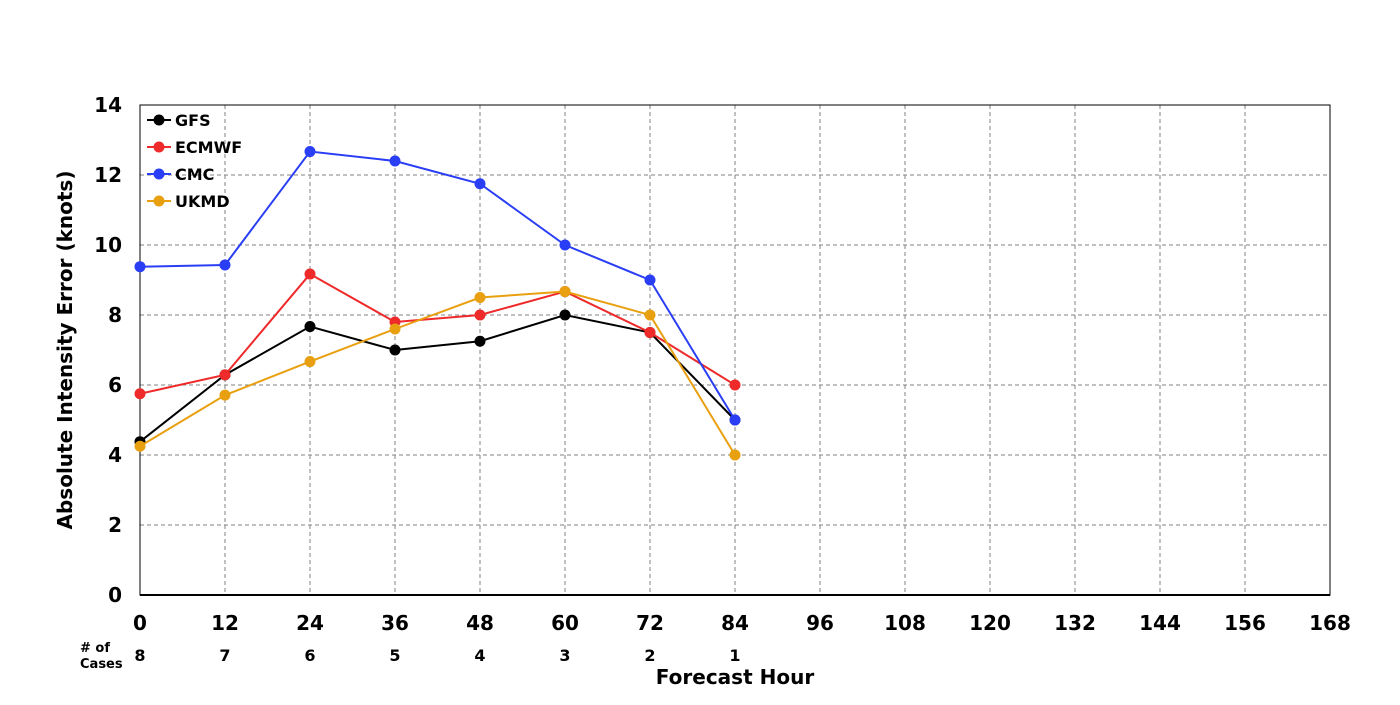 This screenshot has width=1400, height=705. I want to click on y-tick-label: 0, so click(115, 595).